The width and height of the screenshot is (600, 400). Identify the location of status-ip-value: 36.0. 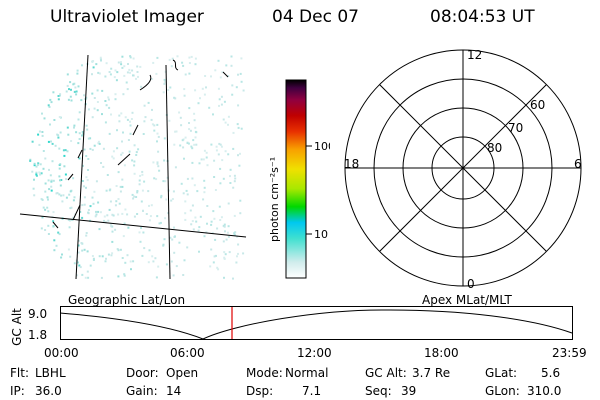
(48, 391).